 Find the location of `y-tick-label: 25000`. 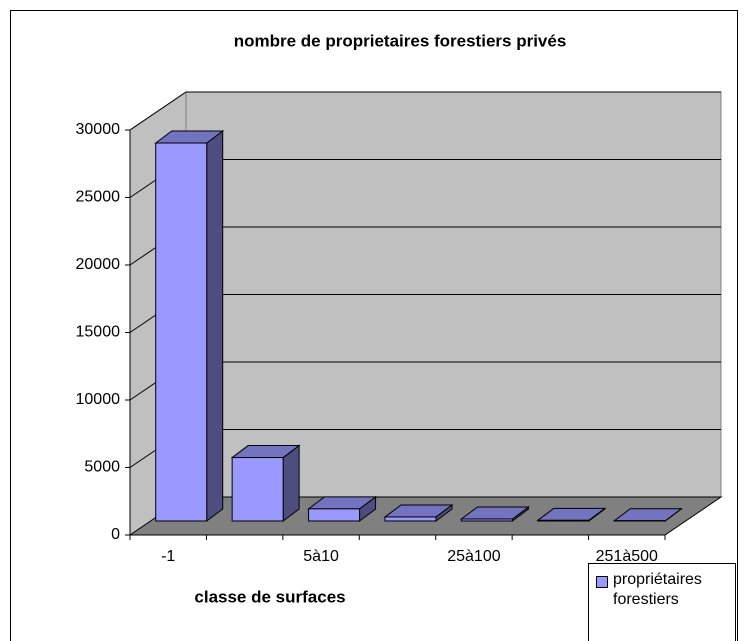

y-tick-label: 25000 is located at coordinates (98, 197).